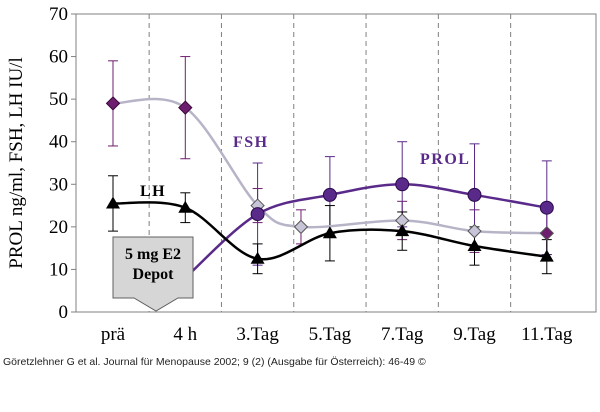 Image resolution: width=600 pixels, height=412 pixels. Describe the element at coordinates (58, 142) in the screenshot. I see `y-tick-label: 40` at that location.